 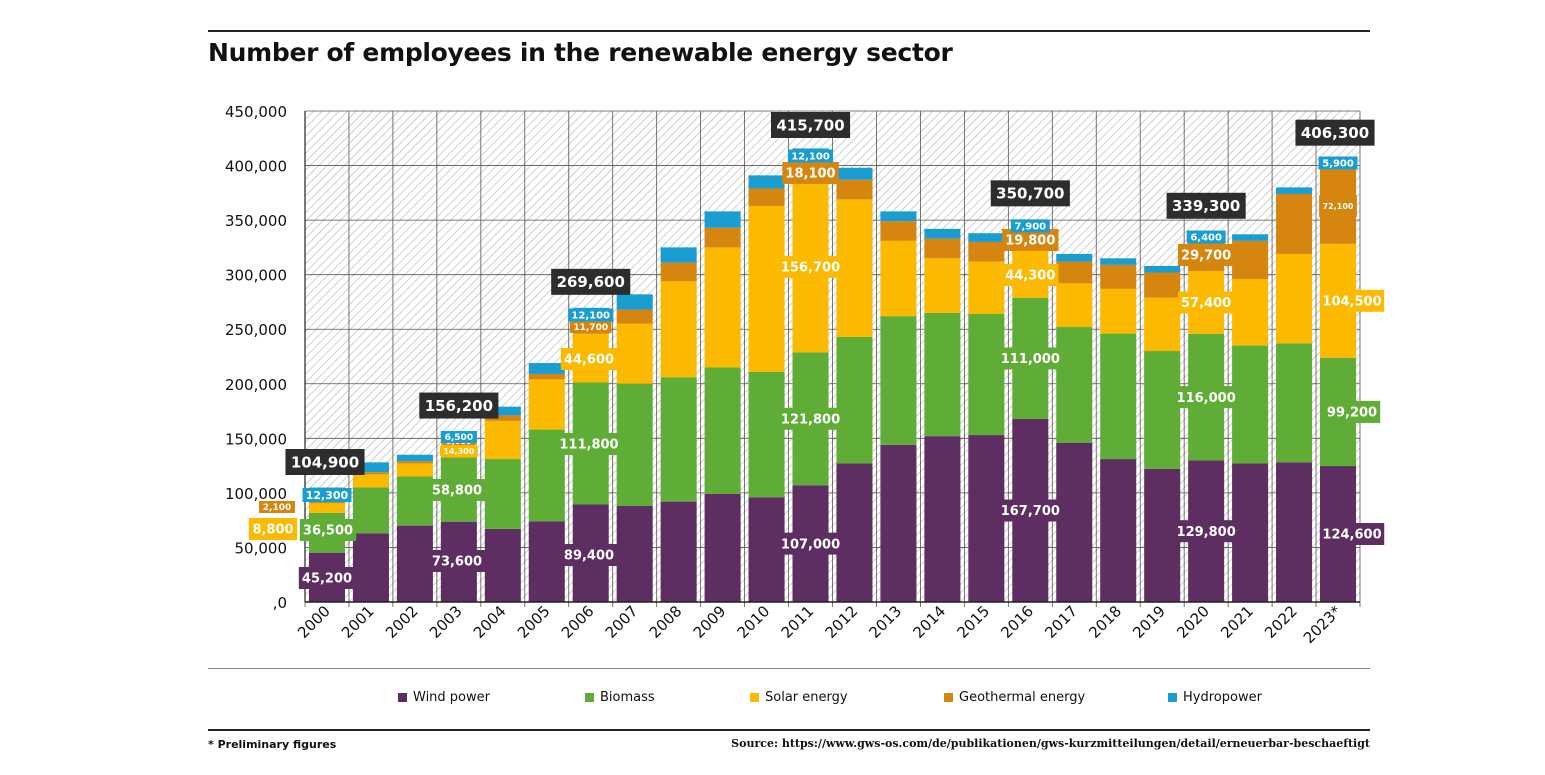 I want to click on legend-label: Geothermal energy, so click(x=1022, y=697).